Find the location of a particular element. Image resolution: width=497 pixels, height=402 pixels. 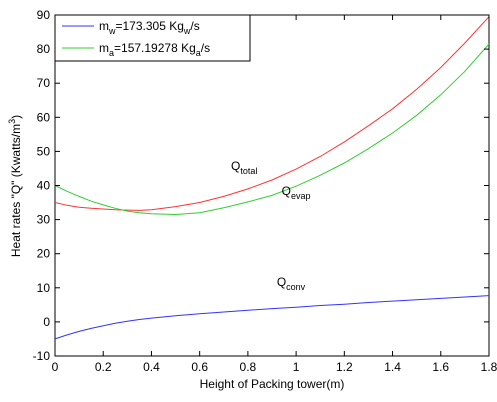

legend-box is located at coordinates (152, 38).